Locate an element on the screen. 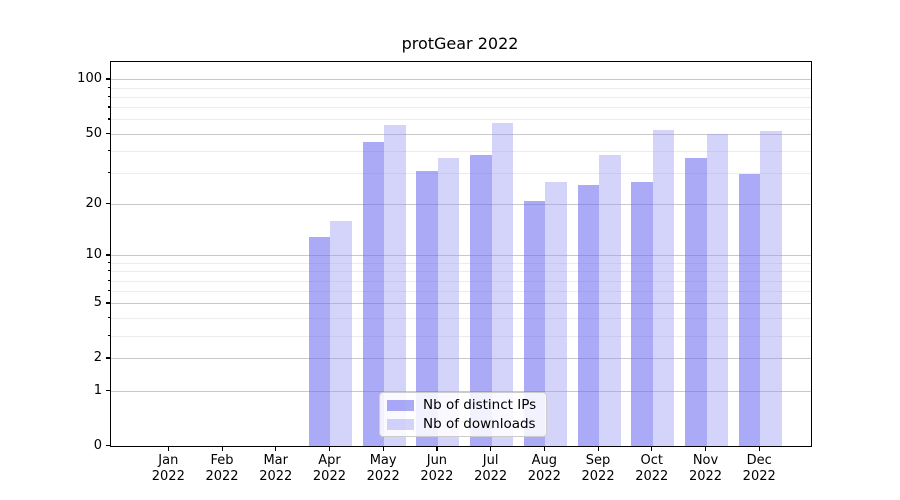 The height and width of the screenshot is (500, 900). y-tick-label-0: 0 is located at coordinates (97, 445).